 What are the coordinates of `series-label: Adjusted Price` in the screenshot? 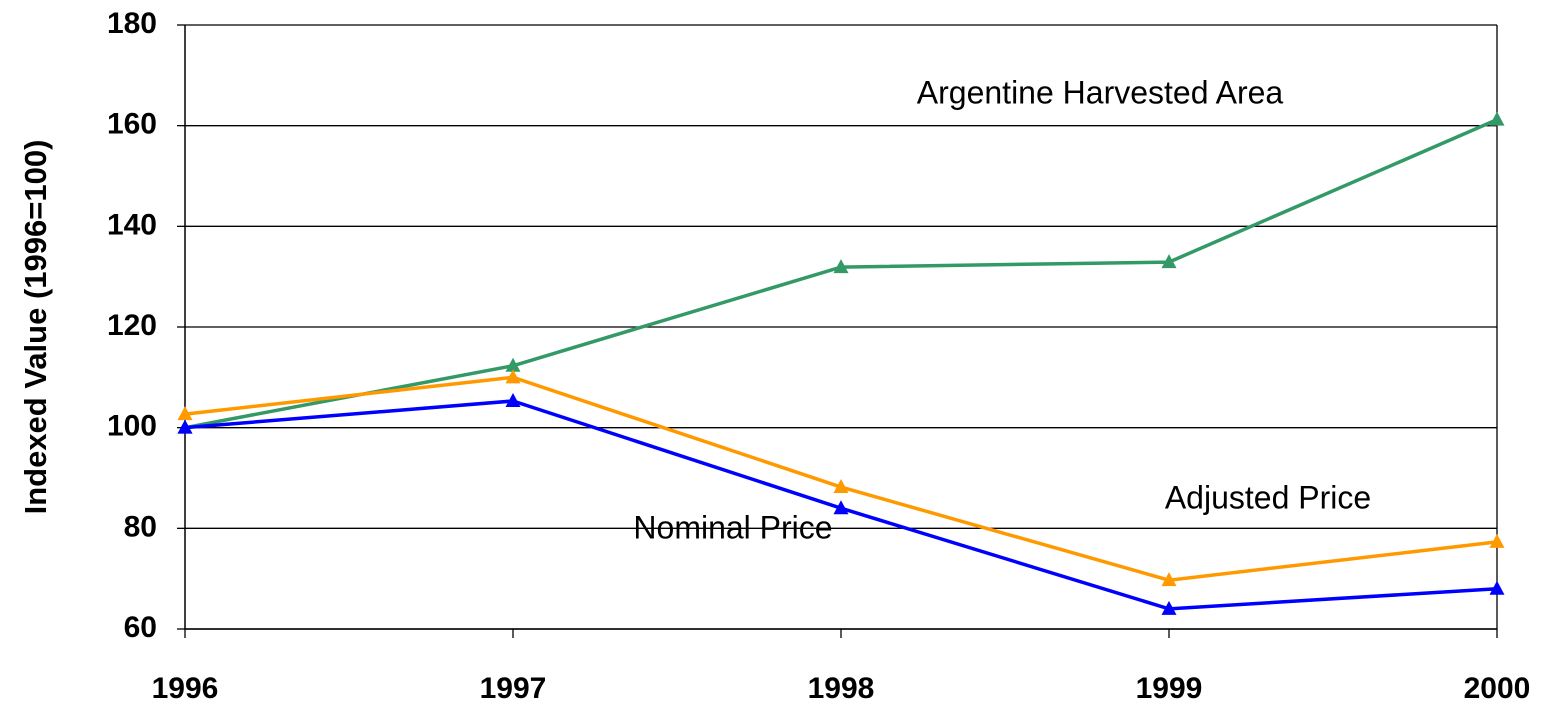 It's located at (1268, 497).